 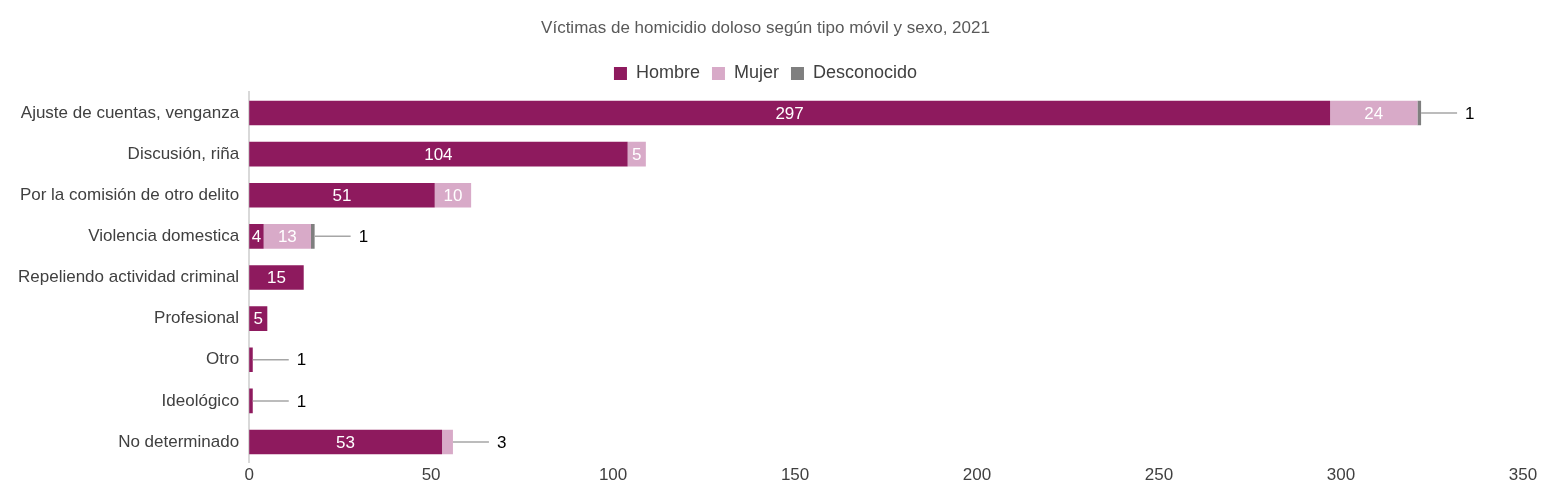 I want to click on x-tick-label: 100, so click(x=613, y=475).